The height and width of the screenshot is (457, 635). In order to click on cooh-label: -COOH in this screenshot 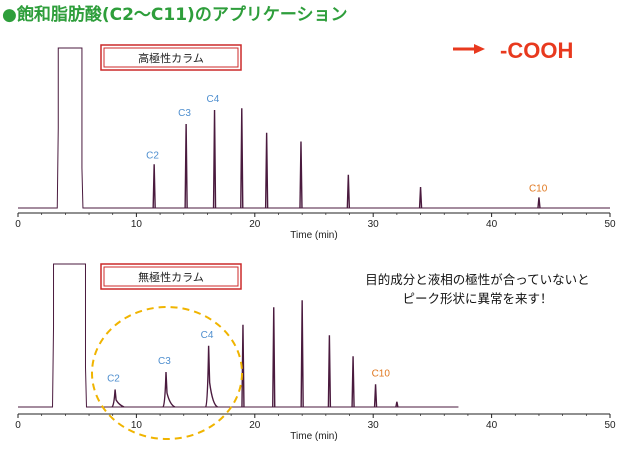, I will do `click(537, 50)`.